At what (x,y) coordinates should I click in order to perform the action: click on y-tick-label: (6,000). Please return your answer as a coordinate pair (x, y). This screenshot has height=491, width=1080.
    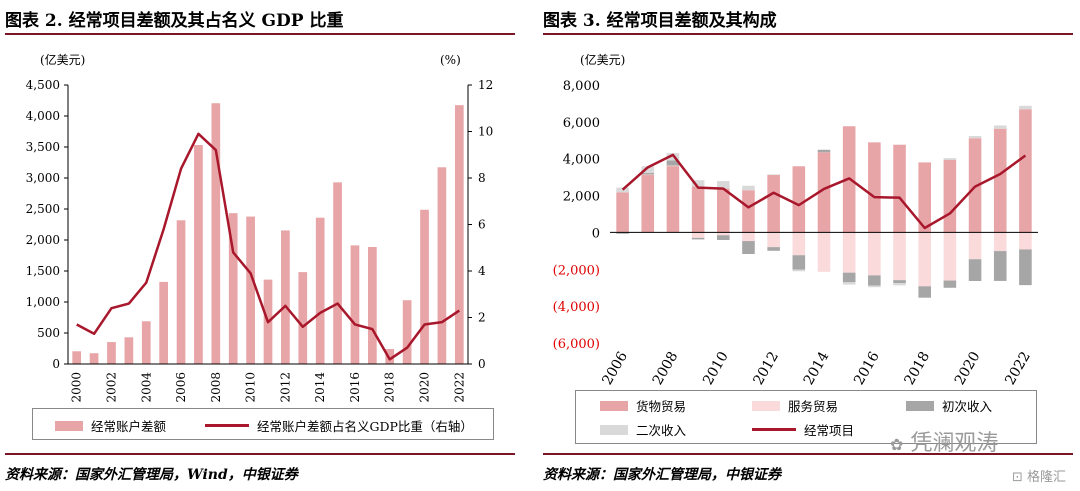
    Looking at the image, I should click on (576, 344).